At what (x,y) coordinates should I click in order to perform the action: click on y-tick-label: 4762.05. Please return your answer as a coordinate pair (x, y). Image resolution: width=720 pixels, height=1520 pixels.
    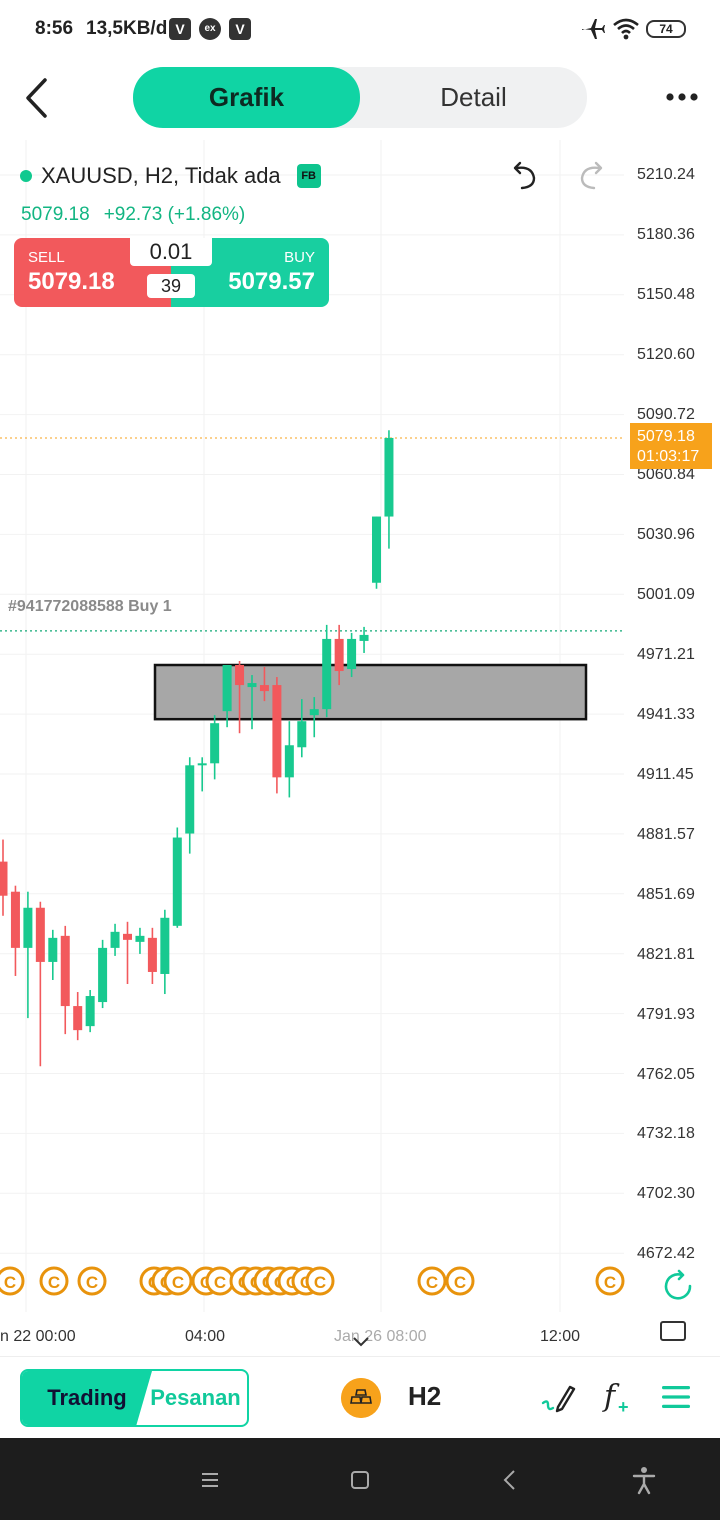
    Looking at the image, I should click on (666, 1074).